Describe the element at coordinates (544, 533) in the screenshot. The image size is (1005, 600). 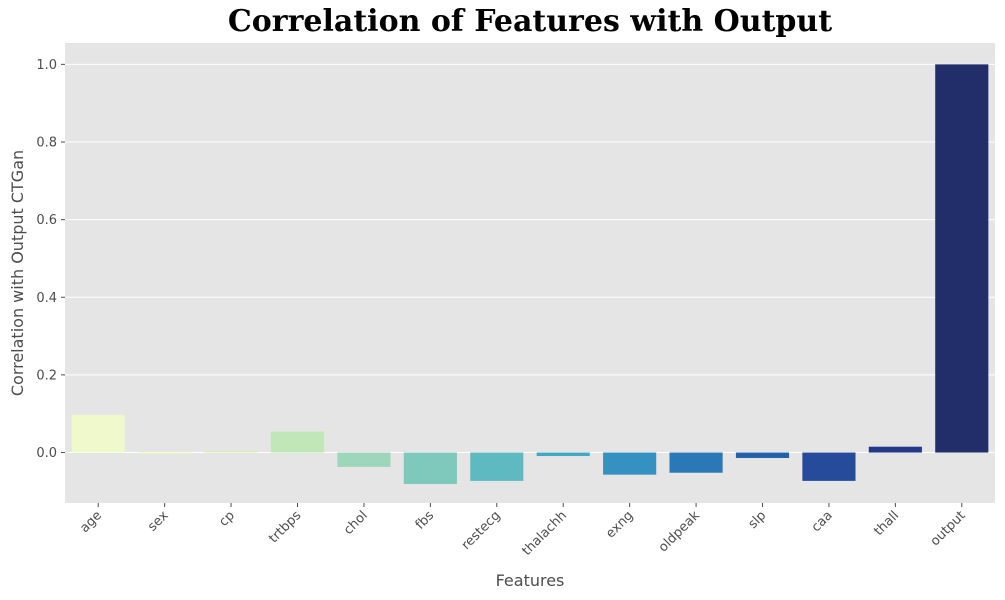
I see `x-tick-label: thalachh` at that location.